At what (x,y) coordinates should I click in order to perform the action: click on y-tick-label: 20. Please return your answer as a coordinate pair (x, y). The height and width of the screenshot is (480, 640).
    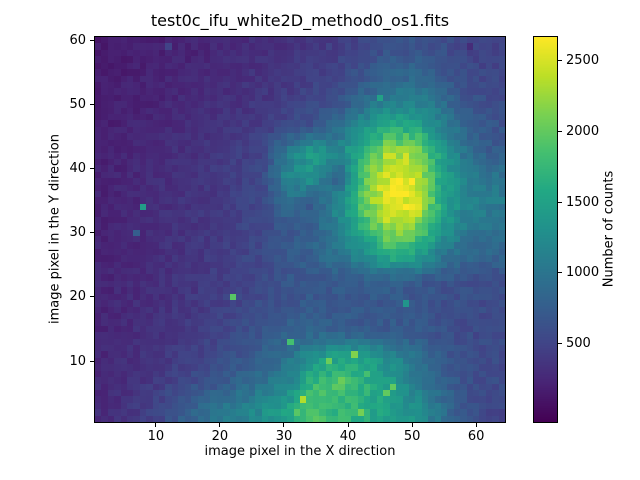
    Looking at the image, I should click on (77, 297).